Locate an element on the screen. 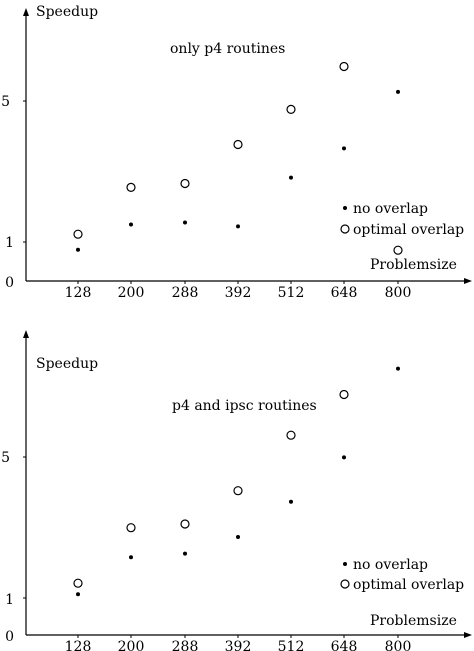 The image size is (474, 651). legend-1: no overlap optimal overlap is located at coordinates (402, 219).